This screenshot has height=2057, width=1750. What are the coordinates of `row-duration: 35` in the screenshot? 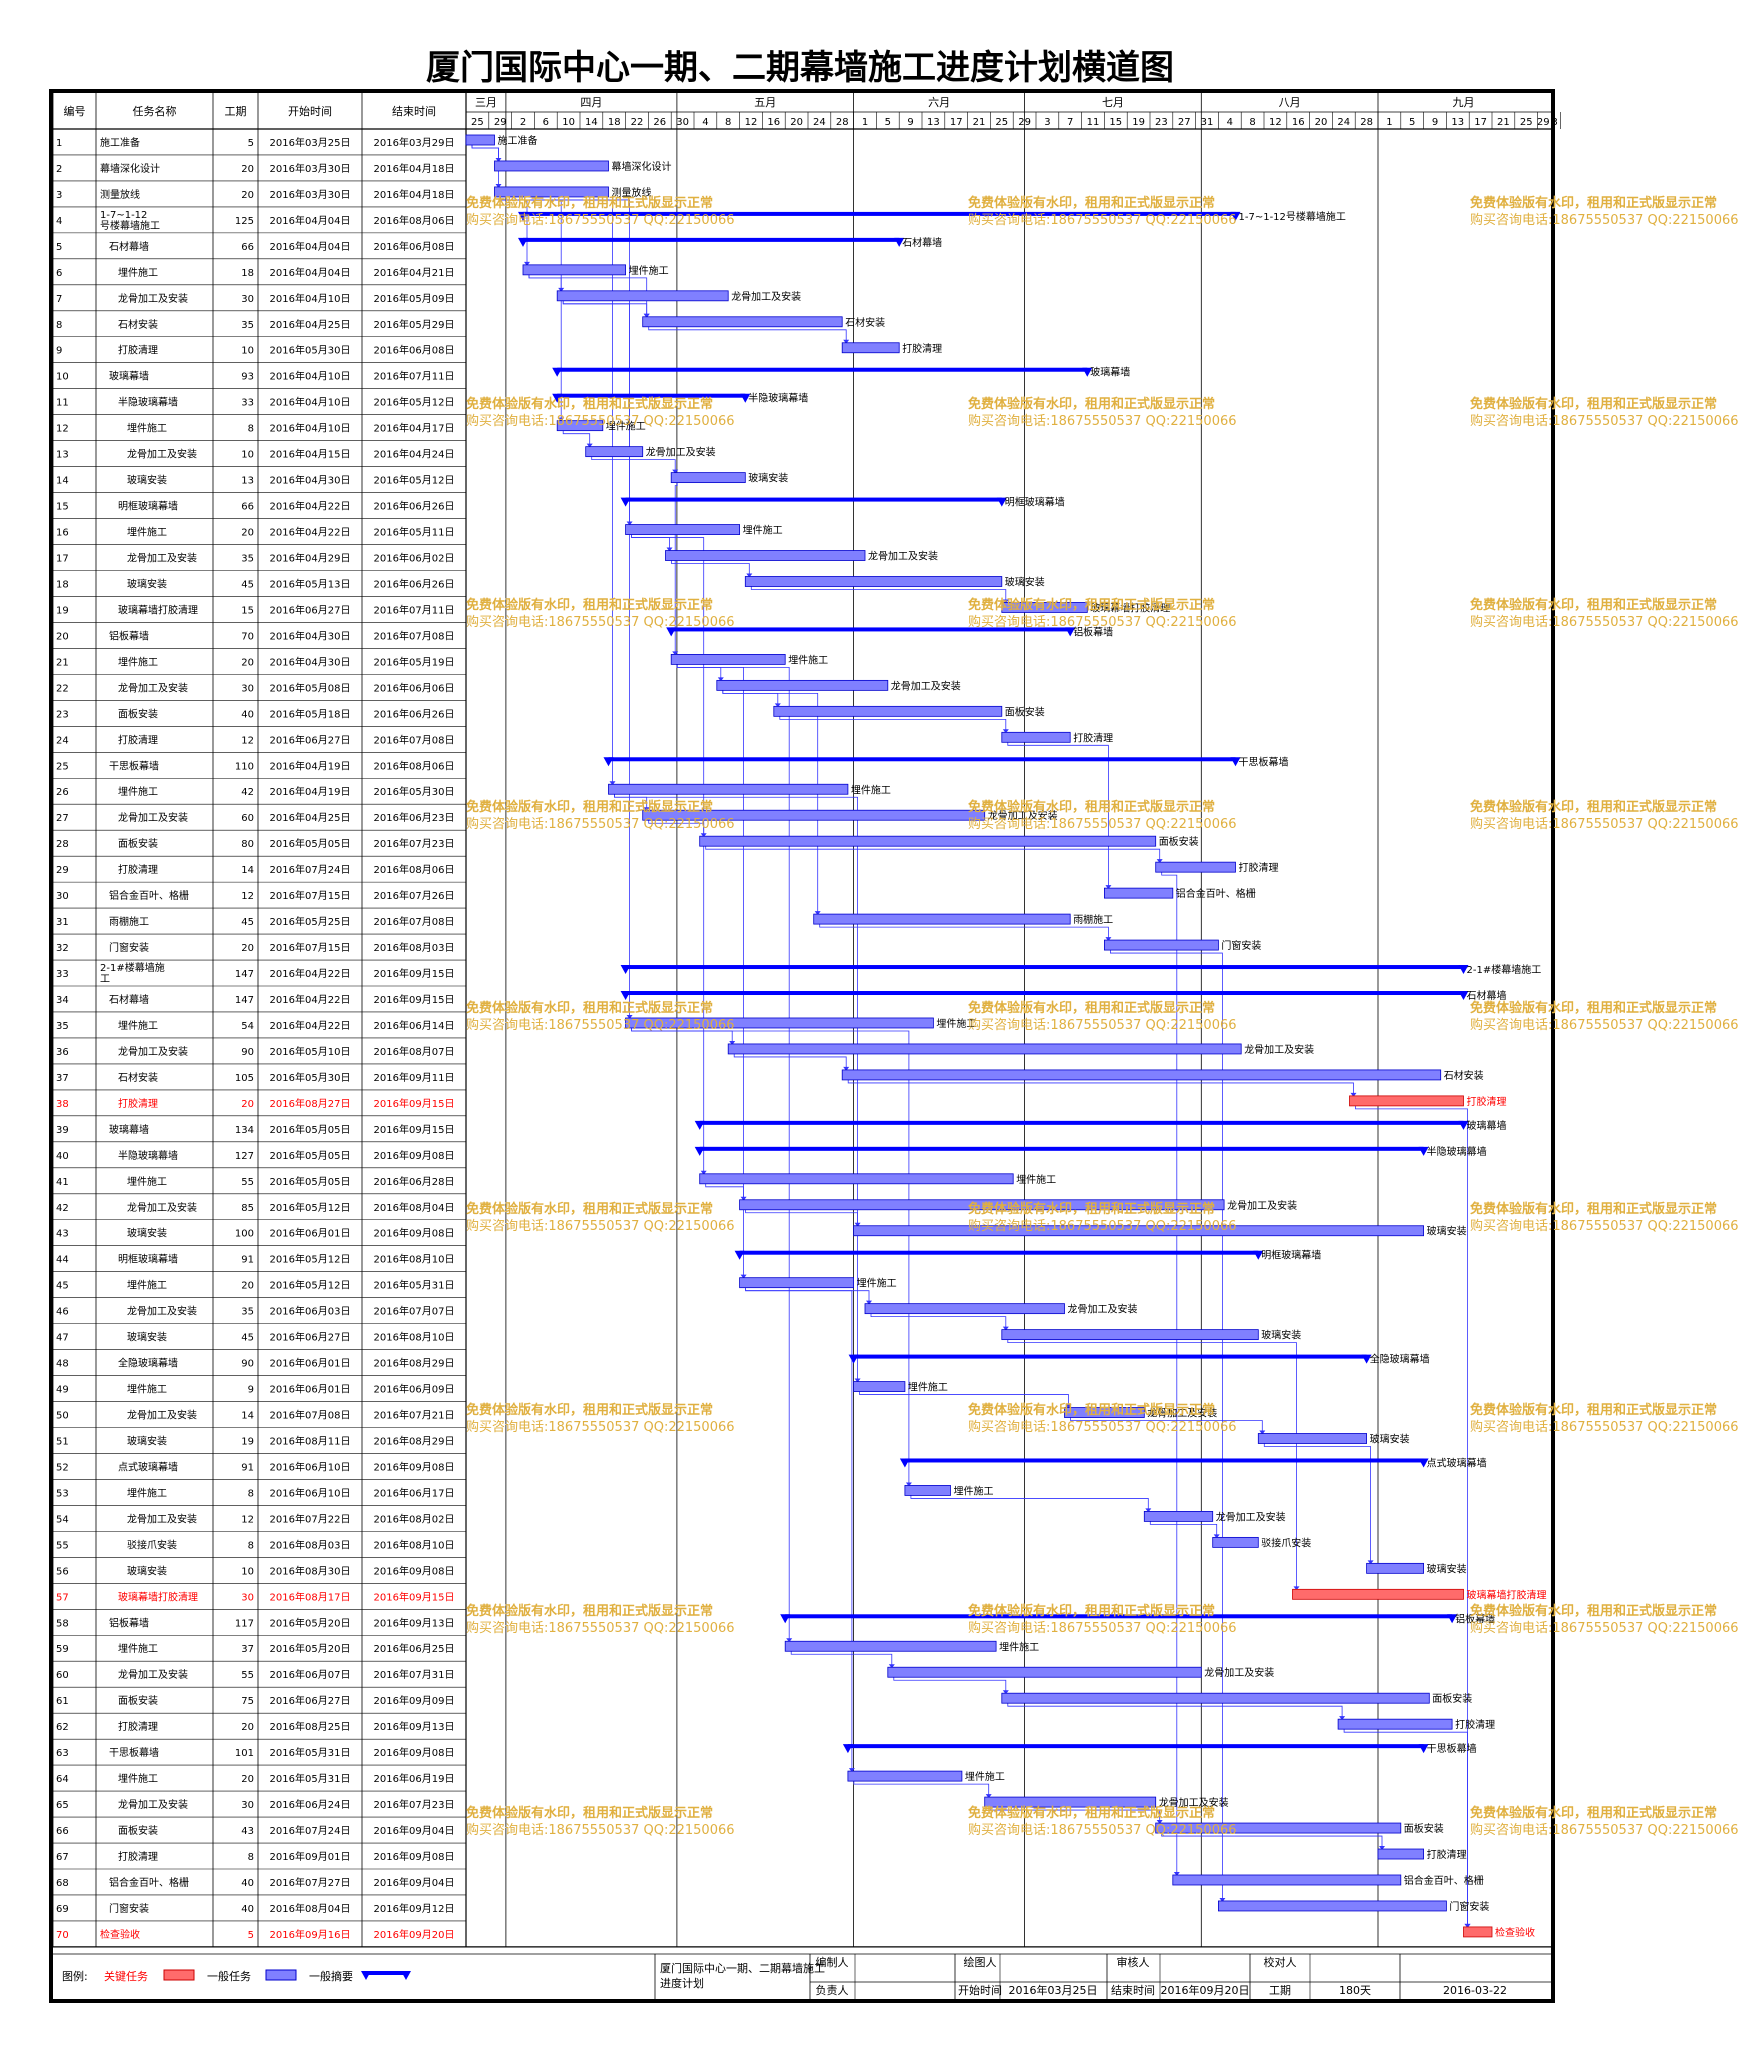 It's located at (247, 325).